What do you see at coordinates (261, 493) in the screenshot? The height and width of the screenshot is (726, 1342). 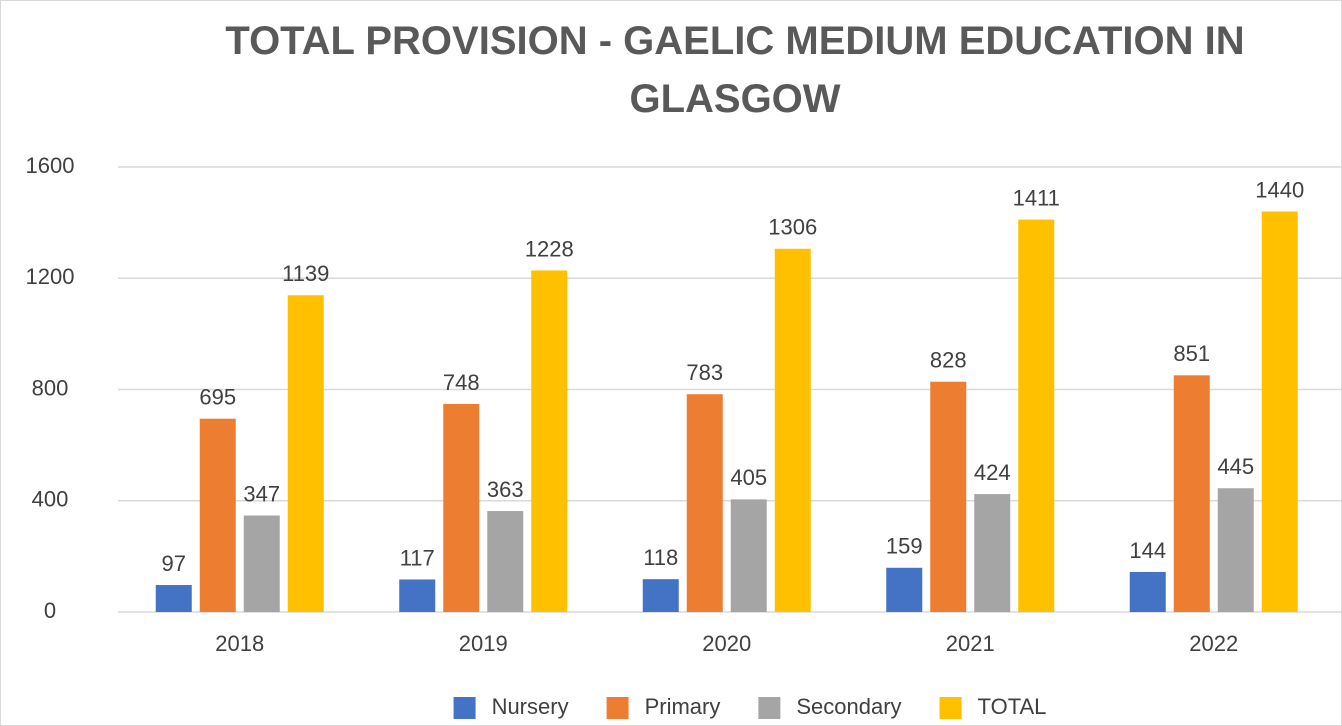 I see `data-label: 347` at bounding box center [261, 493].